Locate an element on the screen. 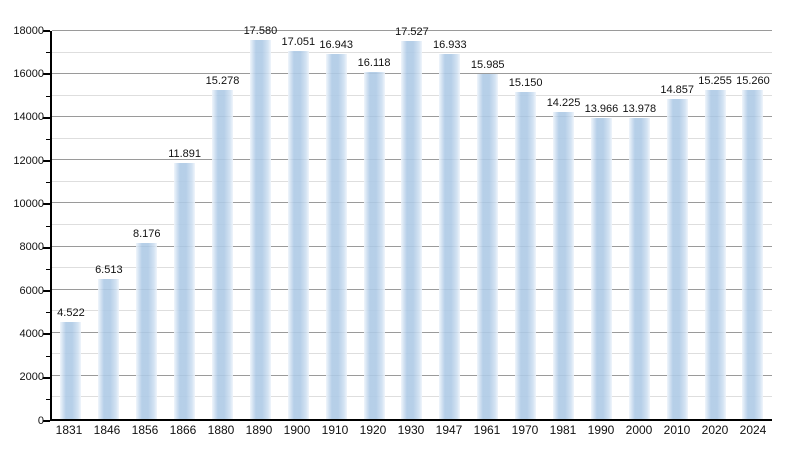  y-tick-label: 14000 is located at coordinates (28, 117).